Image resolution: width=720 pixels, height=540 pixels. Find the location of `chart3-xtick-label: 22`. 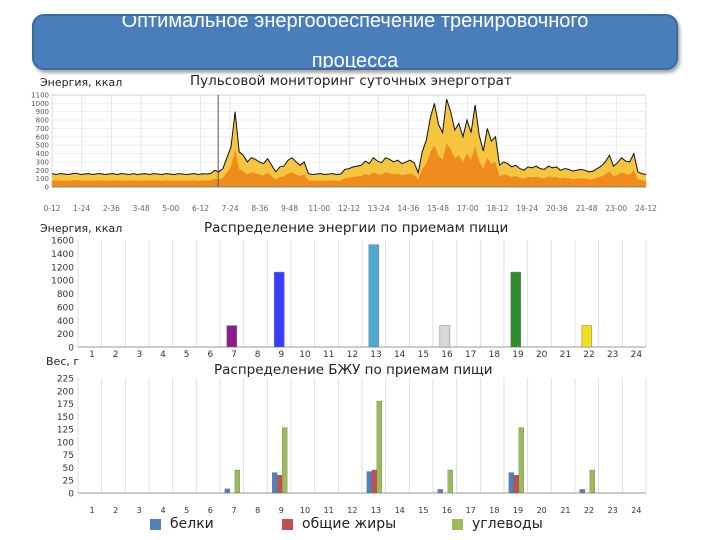

chart3-xtick-label: 22 is located at coordinates (589, 510).